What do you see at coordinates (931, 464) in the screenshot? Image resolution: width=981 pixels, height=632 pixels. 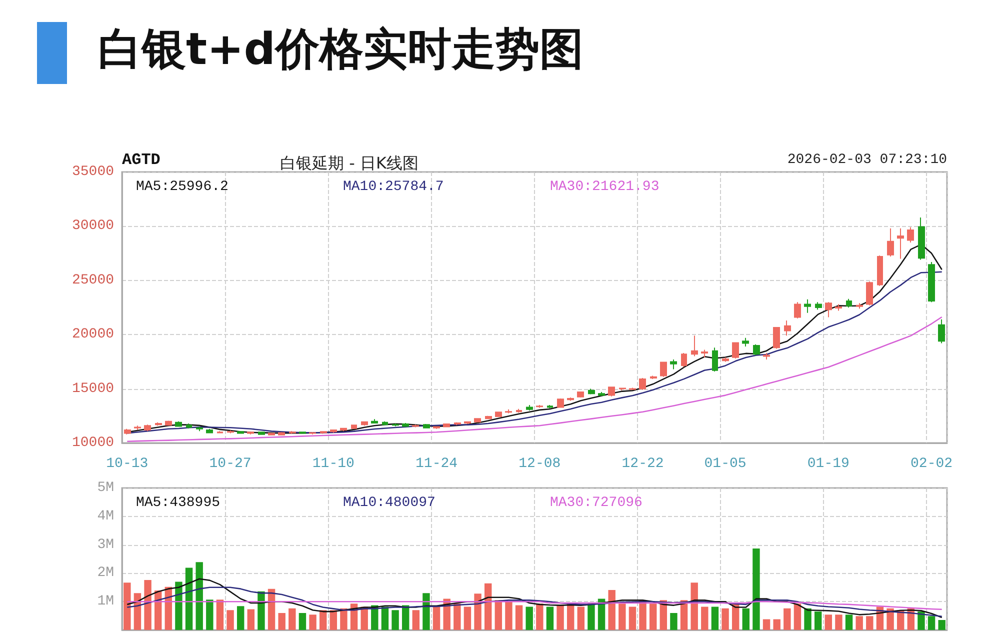 I see `x-tick-label: 02-02` at bounding box center [931, 464].